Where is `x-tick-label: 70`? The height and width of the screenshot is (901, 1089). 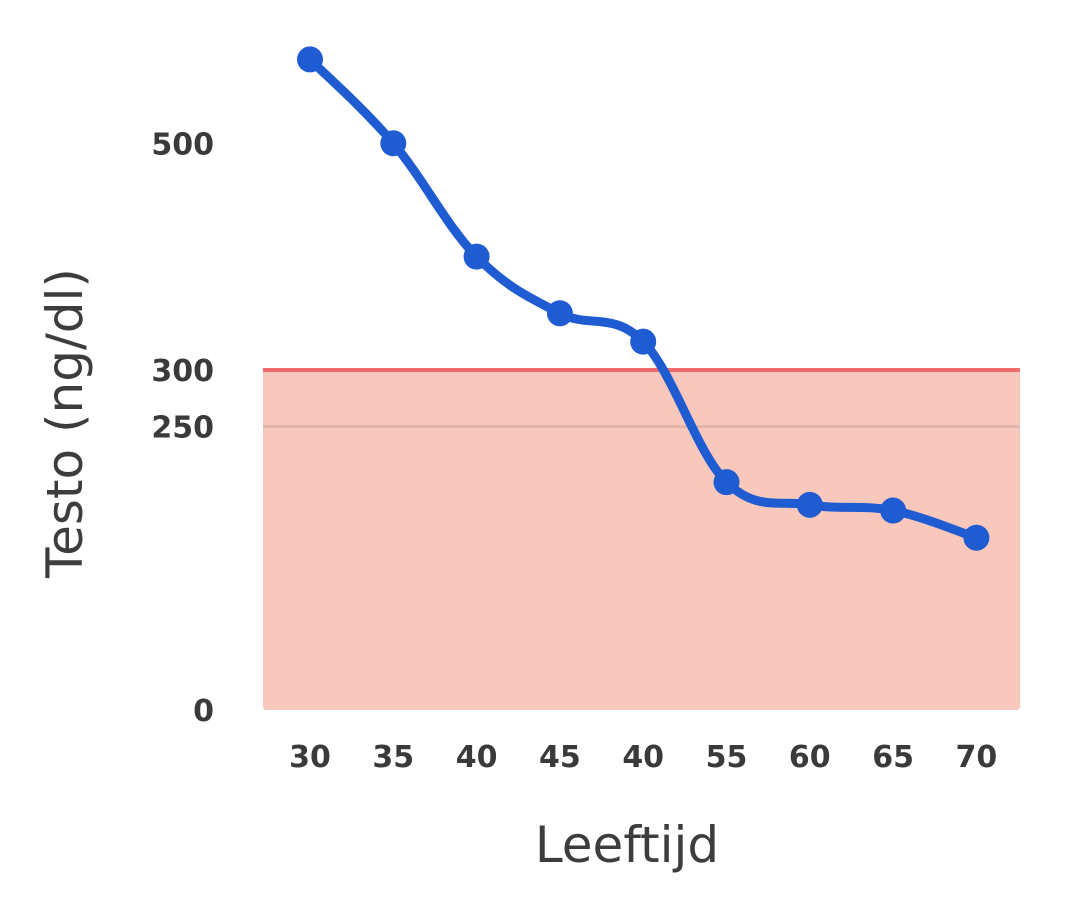
x-tick-label: 70 is located at coordinates (977, 757).